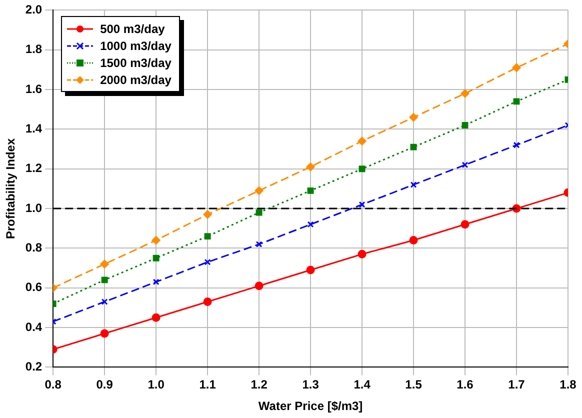  Describe the element at coordinates (33, 9) in the screenshot. I see `y-tick-label: 2.0` at that location.